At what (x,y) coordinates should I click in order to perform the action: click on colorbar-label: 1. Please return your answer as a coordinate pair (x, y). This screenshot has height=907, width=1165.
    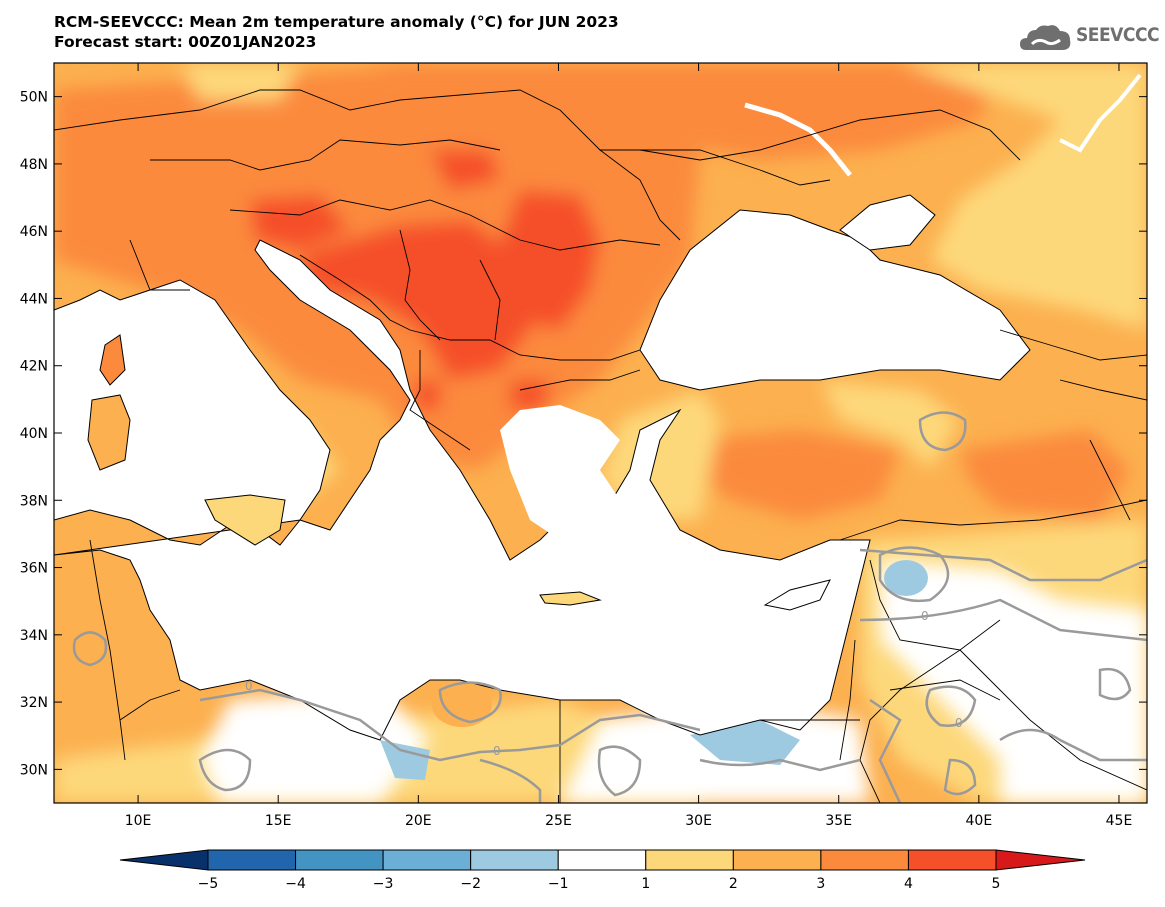
    Looking at the image, I should click on (645, 884).